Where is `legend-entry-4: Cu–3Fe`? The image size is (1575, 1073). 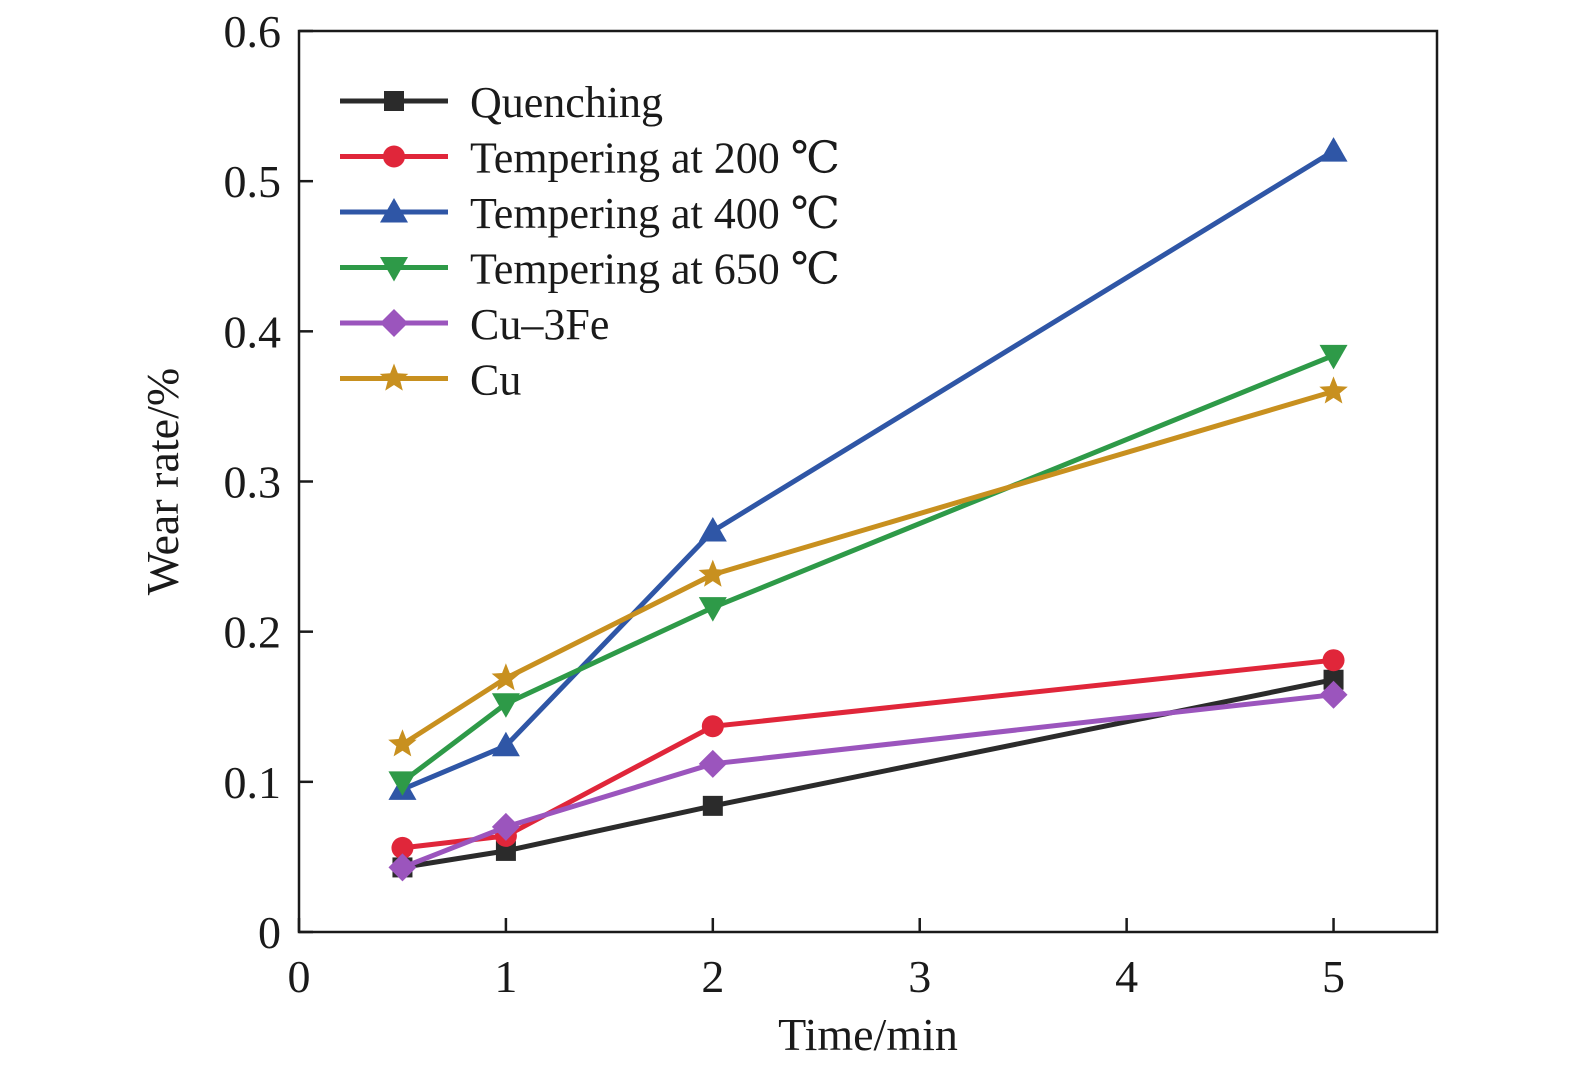 legend-entry-4: Cu–3Fe is located at coordinates (474, 324).